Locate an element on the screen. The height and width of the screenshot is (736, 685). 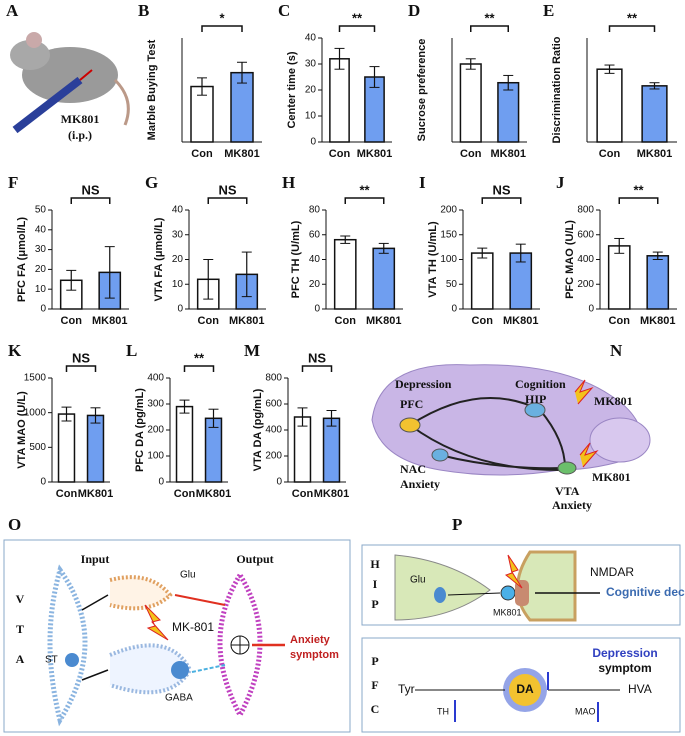
mouse-ear is located at coordinates (34, 40).